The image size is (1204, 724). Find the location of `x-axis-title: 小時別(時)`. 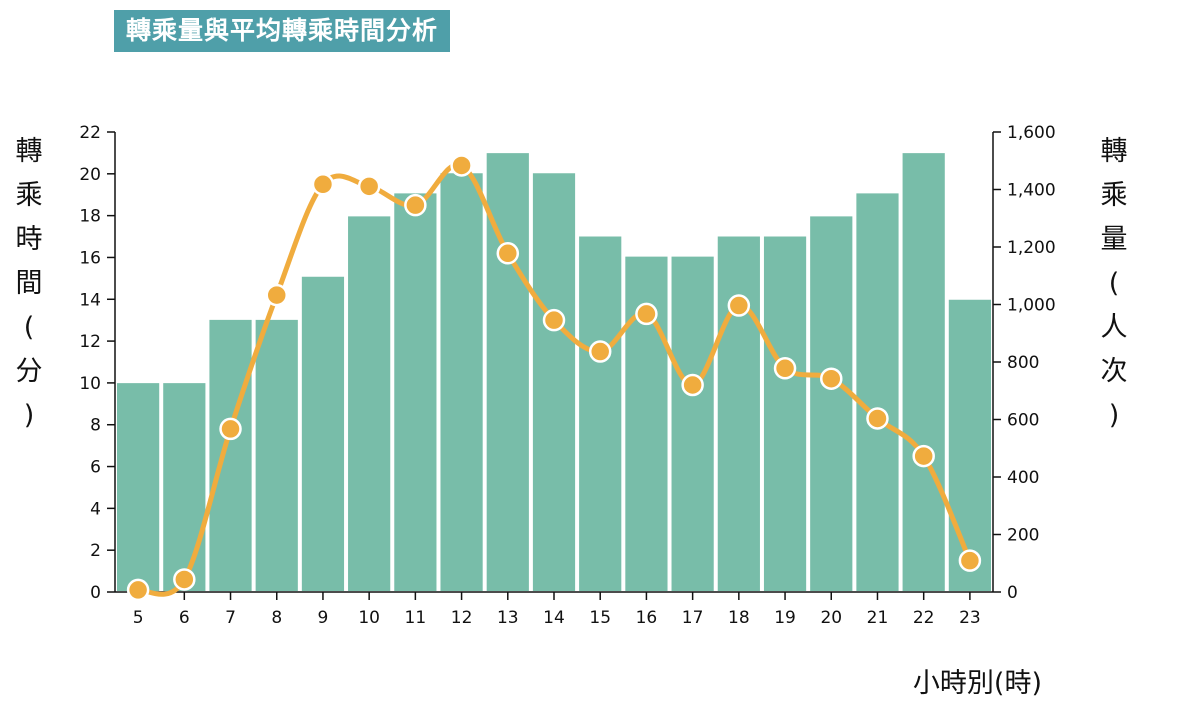

x-axis-title: 小時別(時) is located at coordinates (977, 683).